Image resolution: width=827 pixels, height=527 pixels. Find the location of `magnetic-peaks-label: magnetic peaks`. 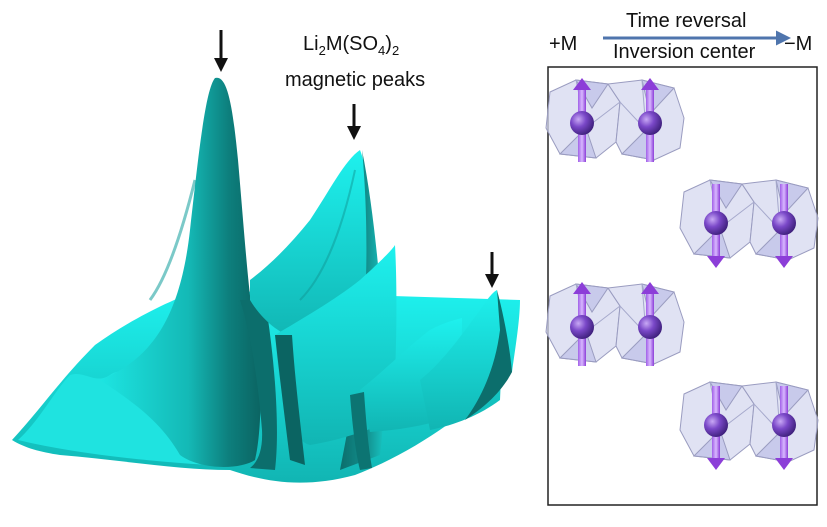

magnetic-peaks-label: magnetic peaks is located at coordinates (355, 80).